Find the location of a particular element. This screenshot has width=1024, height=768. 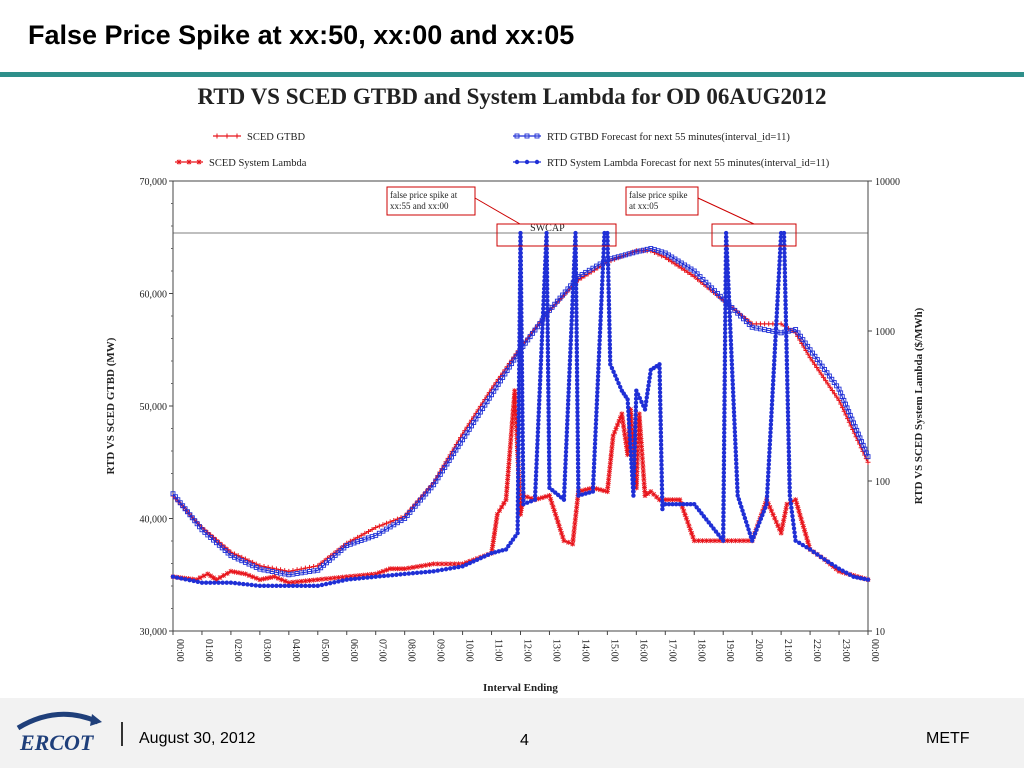

y-tick-label: 30,000 is located at coordinates (154, 632).